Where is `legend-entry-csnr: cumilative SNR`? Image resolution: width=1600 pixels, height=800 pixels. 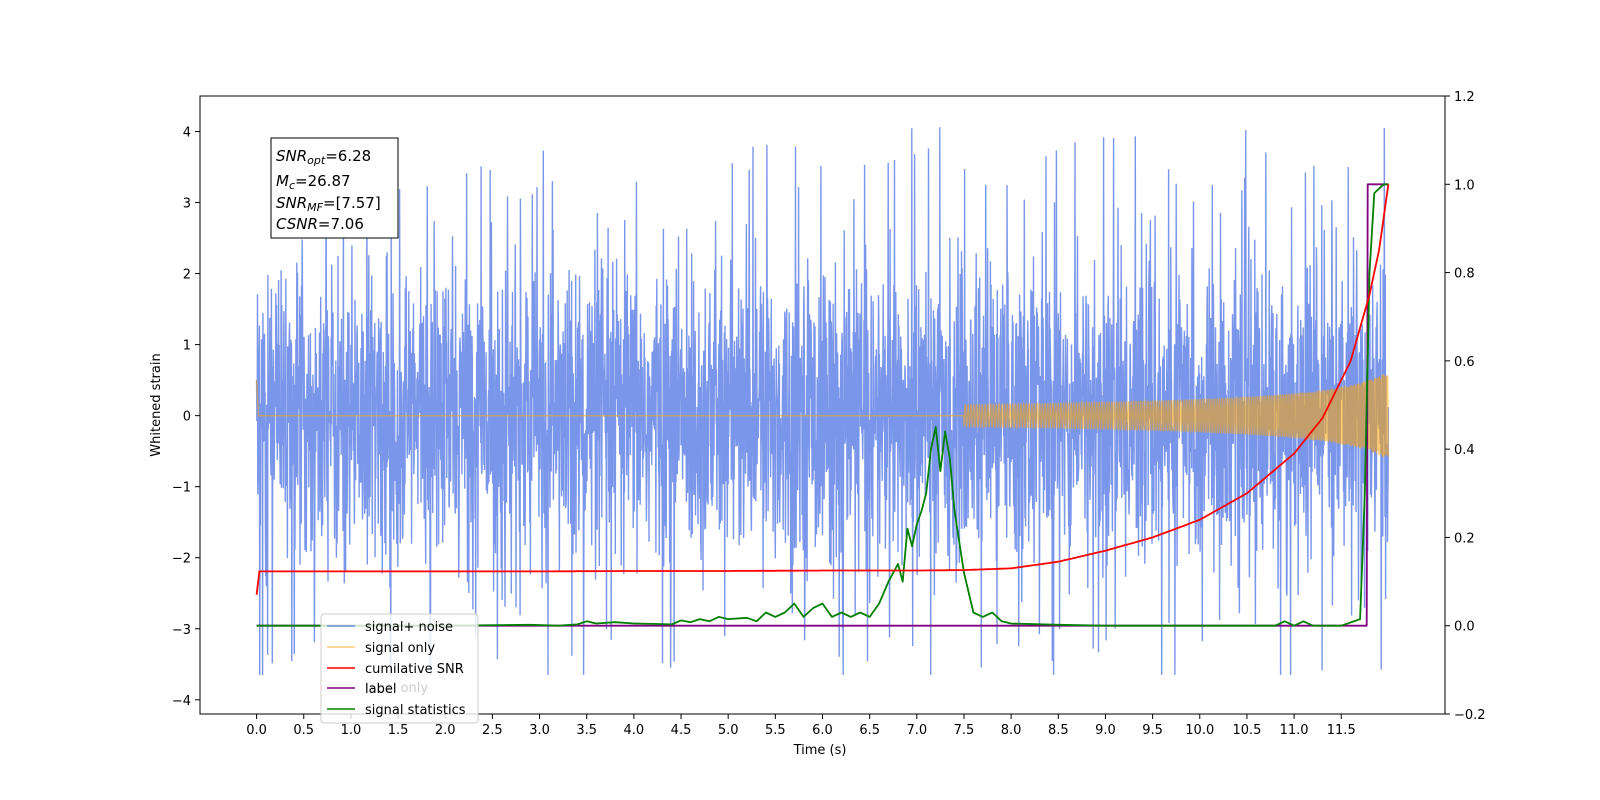 legend-entry-csnr: cumilative SNR is located at coordinates (395, 669).